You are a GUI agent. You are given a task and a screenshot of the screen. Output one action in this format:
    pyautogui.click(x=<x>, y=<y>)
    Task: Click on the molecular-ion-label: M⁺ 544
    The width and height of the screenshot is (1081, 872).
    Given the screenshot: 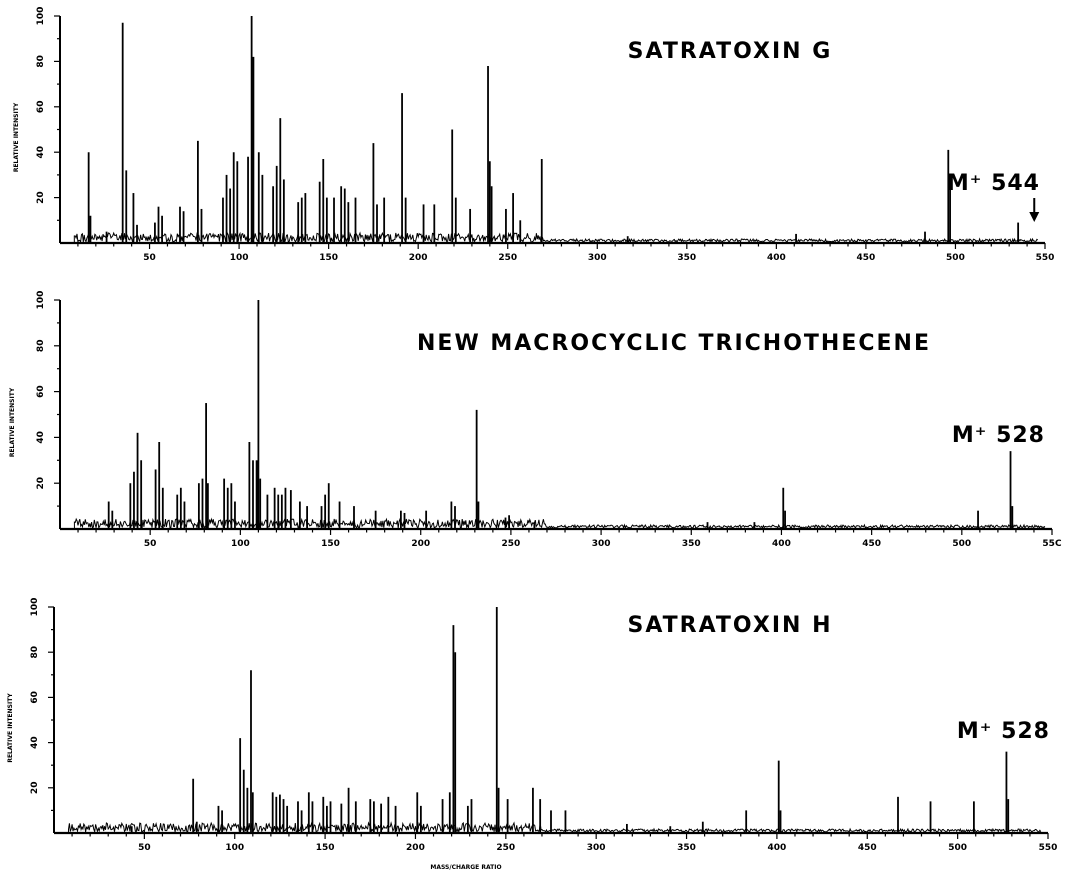 What is the action you would take?
    pyautogui.click(x=993, y=183)
    